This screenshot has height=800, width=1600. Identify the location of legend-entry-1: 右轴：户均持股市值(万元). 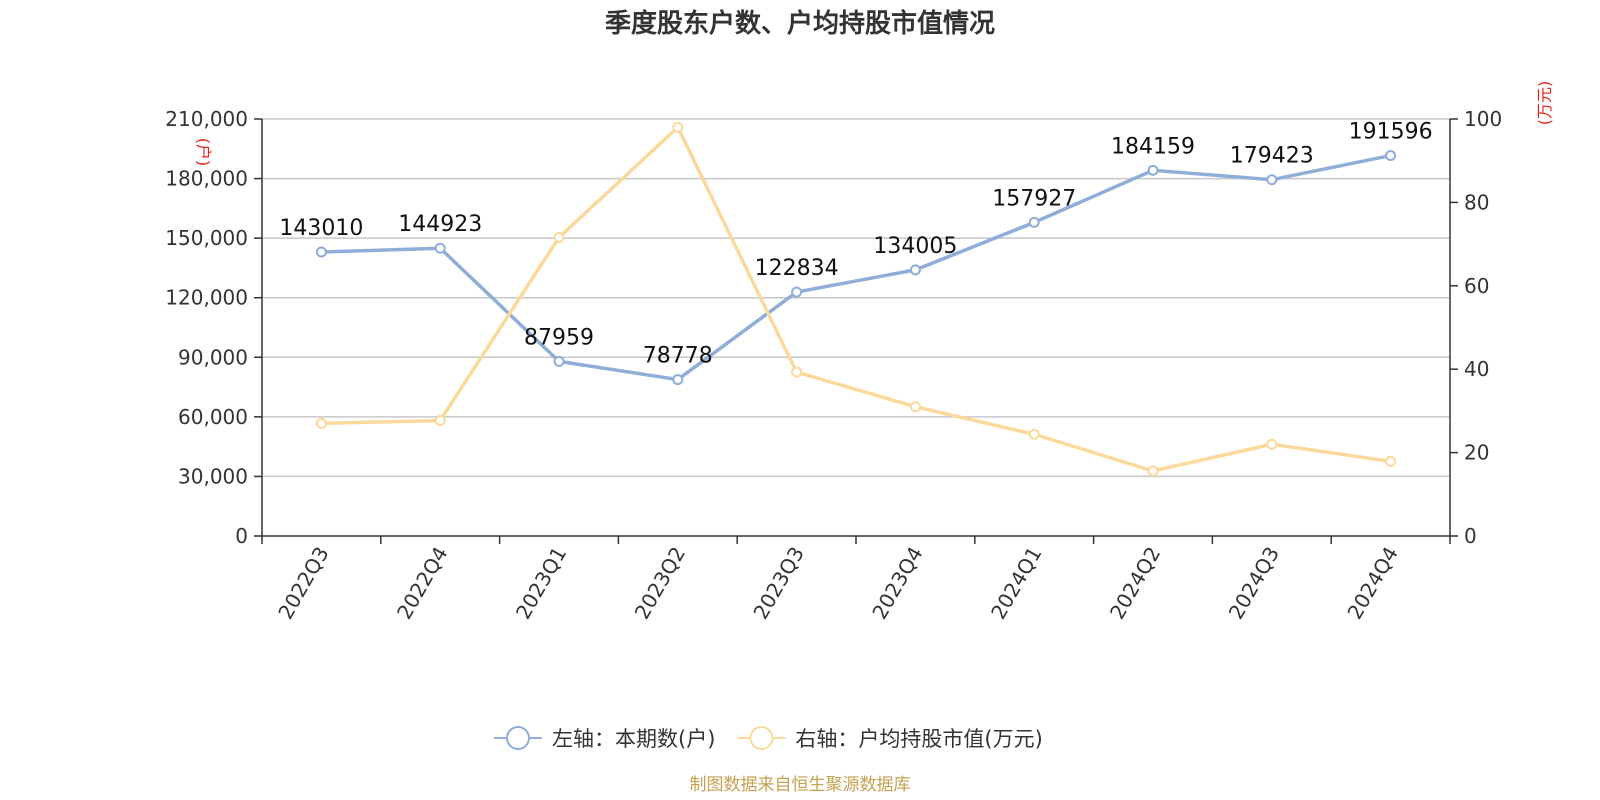
(918, 739).